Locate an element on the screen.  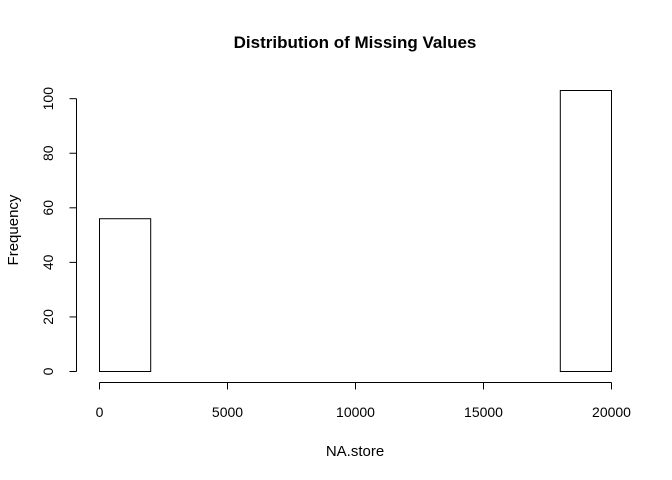
x-tick-label: 15000 is located at coordinates (483, 412).